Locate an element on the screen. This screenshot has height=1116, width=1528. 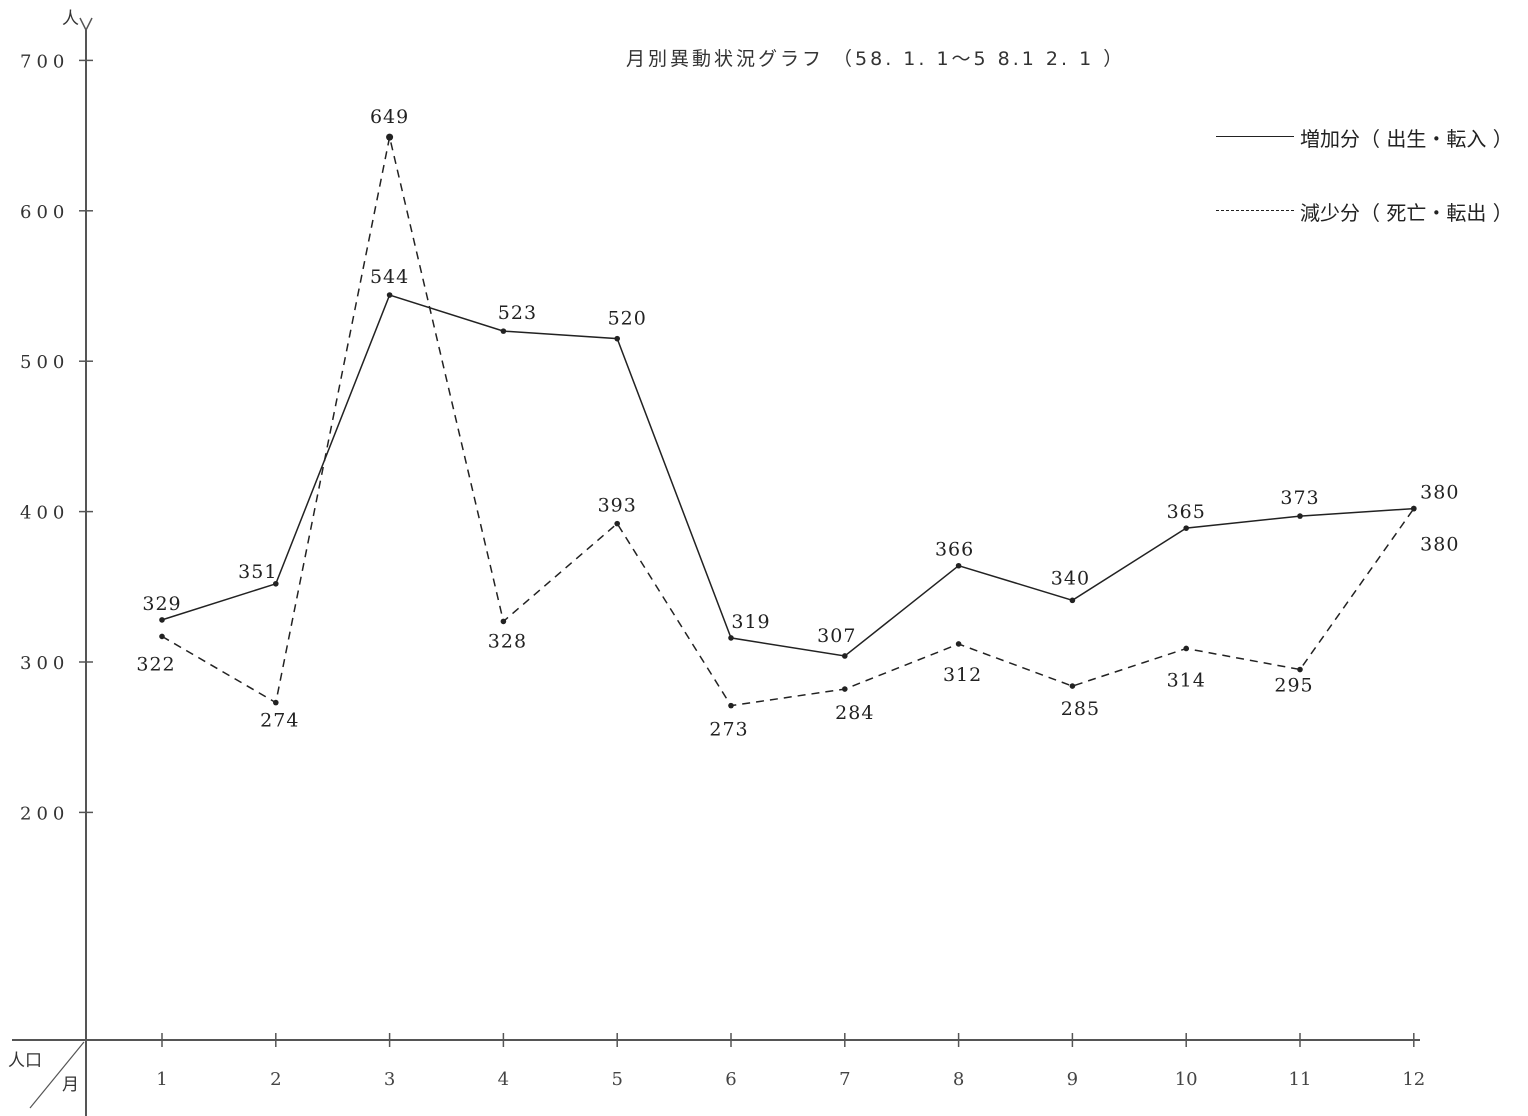
legend: 増加分（ 出生・転入 ） 減少分（ 死亡・転出 ） is located at coordinates (1371, 192).